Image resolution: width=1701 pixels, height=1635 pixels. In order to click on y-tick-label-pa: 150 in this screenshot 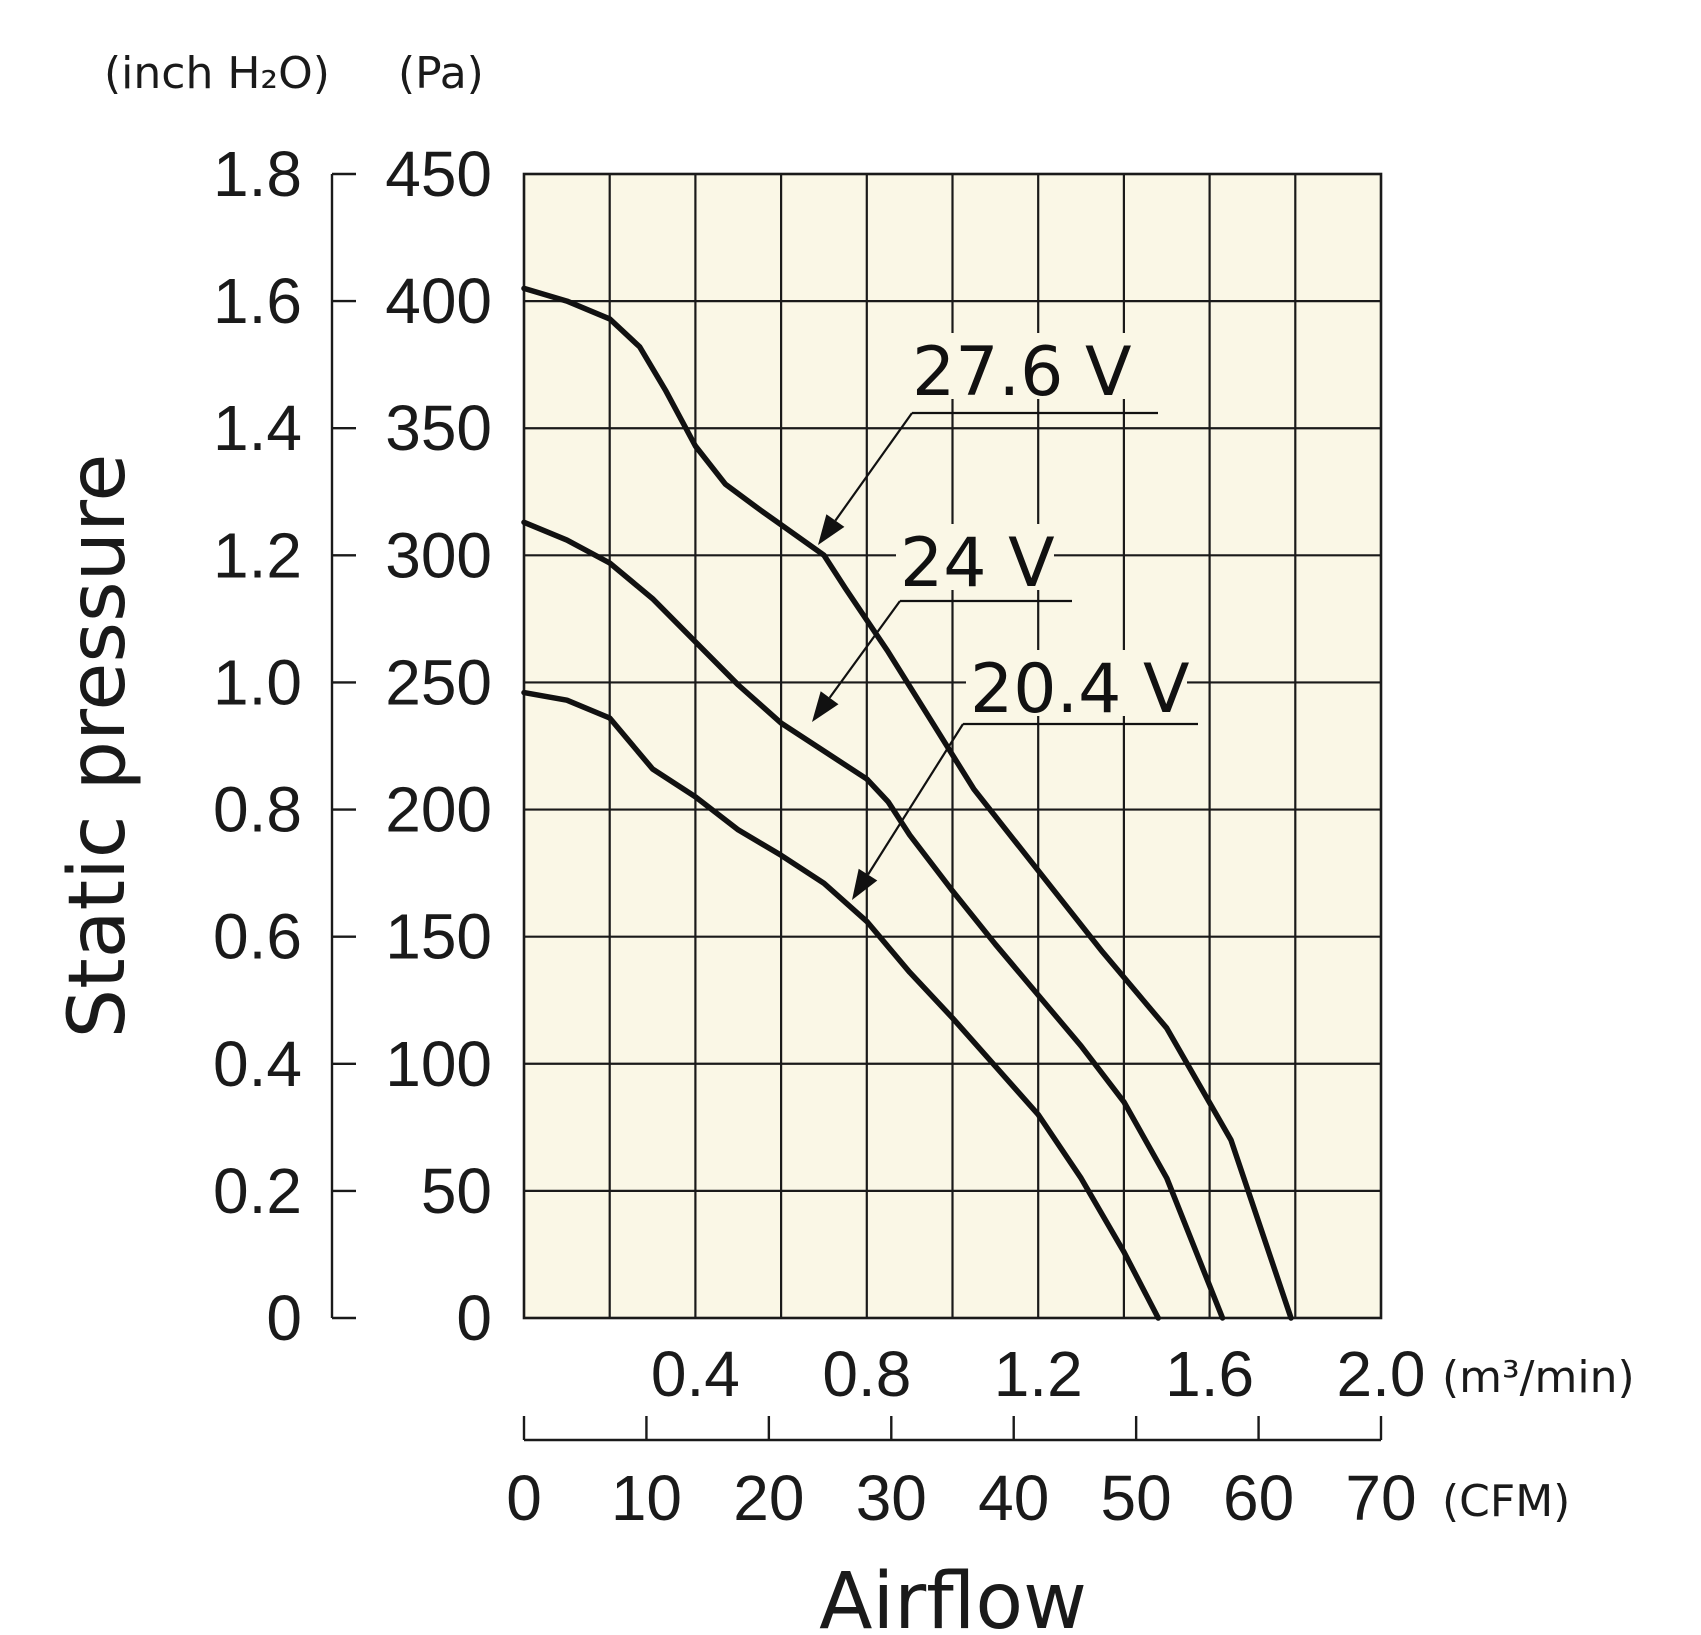, I will do `click(438, 937)`.